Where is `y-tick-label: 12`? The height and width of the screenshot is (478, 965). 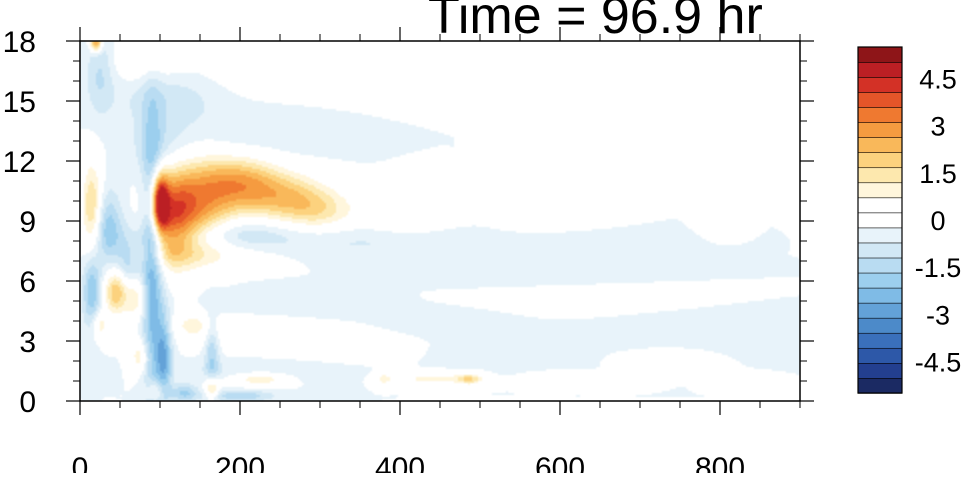 y-tick-label: 12 is located at coordinates (19, 162).